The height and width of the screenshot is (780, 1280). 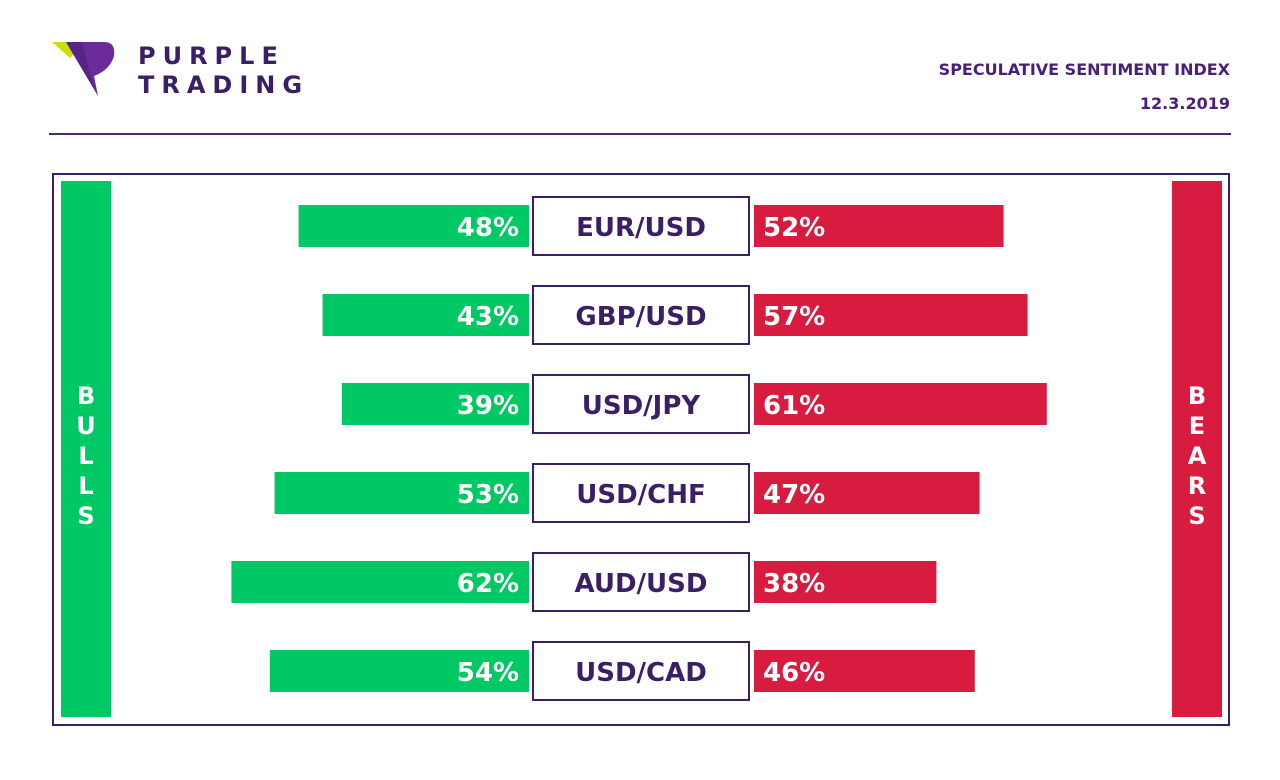 I want to click on report-date: 12.3.2019, so click(x=1184, y=103).